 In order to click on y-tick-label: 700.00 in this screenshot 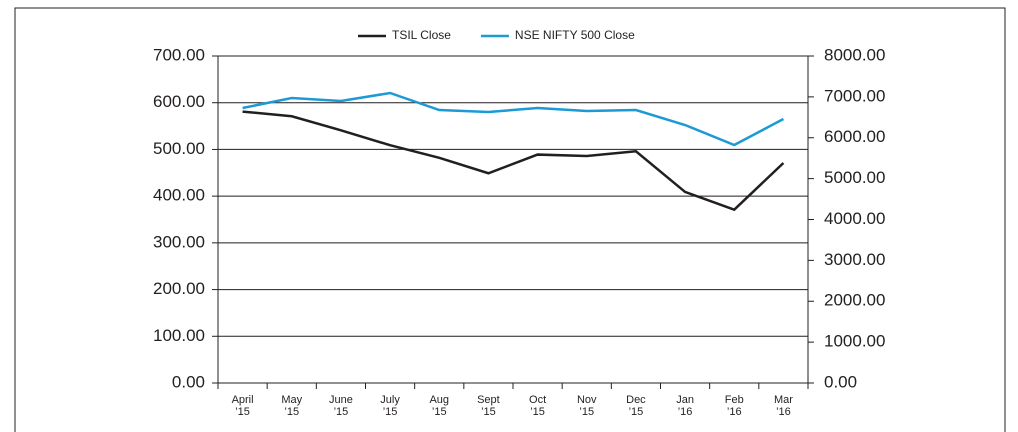, I will do `click(179, 54)`.